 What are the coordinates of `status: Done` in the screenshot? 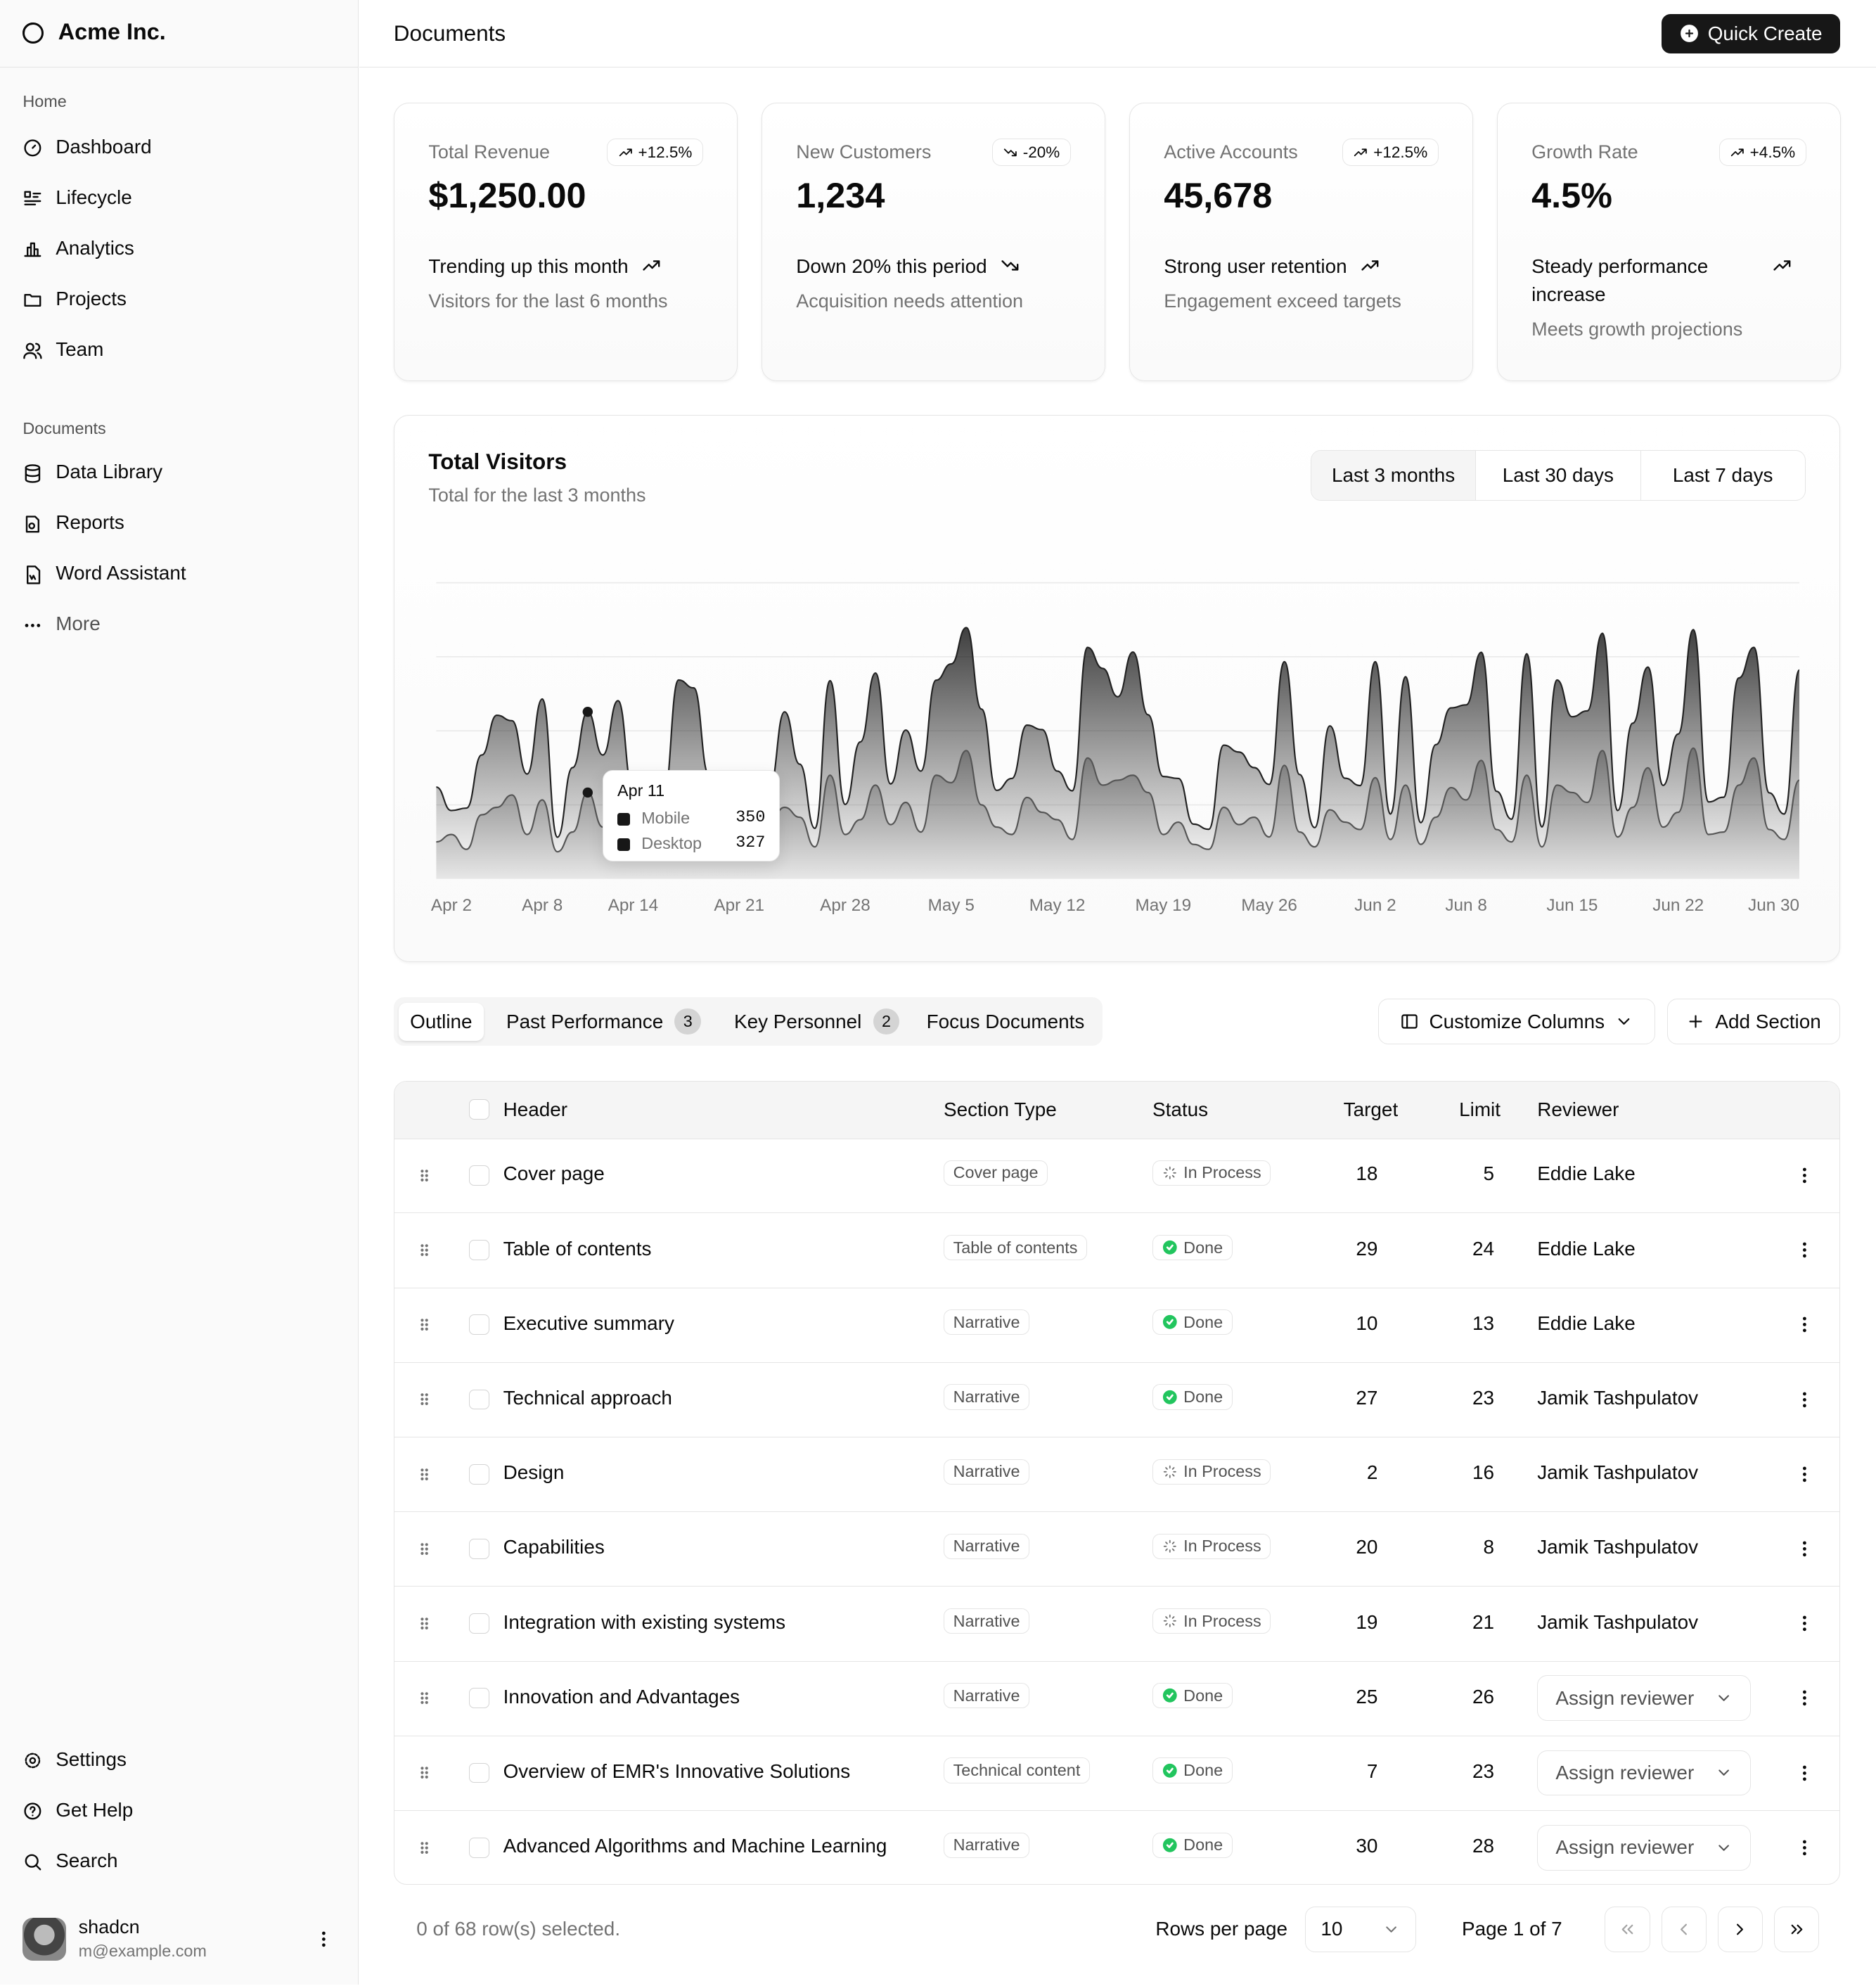 It's located at (1192, 1322).